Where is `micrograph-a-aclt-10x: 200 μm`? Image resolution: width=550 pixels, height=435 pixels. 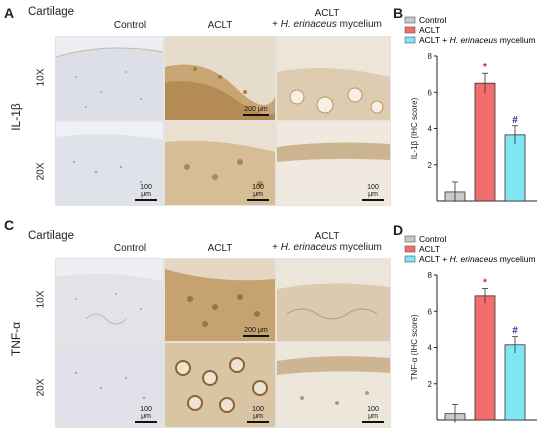 micrograph-a-aclt-10x: 200 μm is located at coordinates (220, 78).